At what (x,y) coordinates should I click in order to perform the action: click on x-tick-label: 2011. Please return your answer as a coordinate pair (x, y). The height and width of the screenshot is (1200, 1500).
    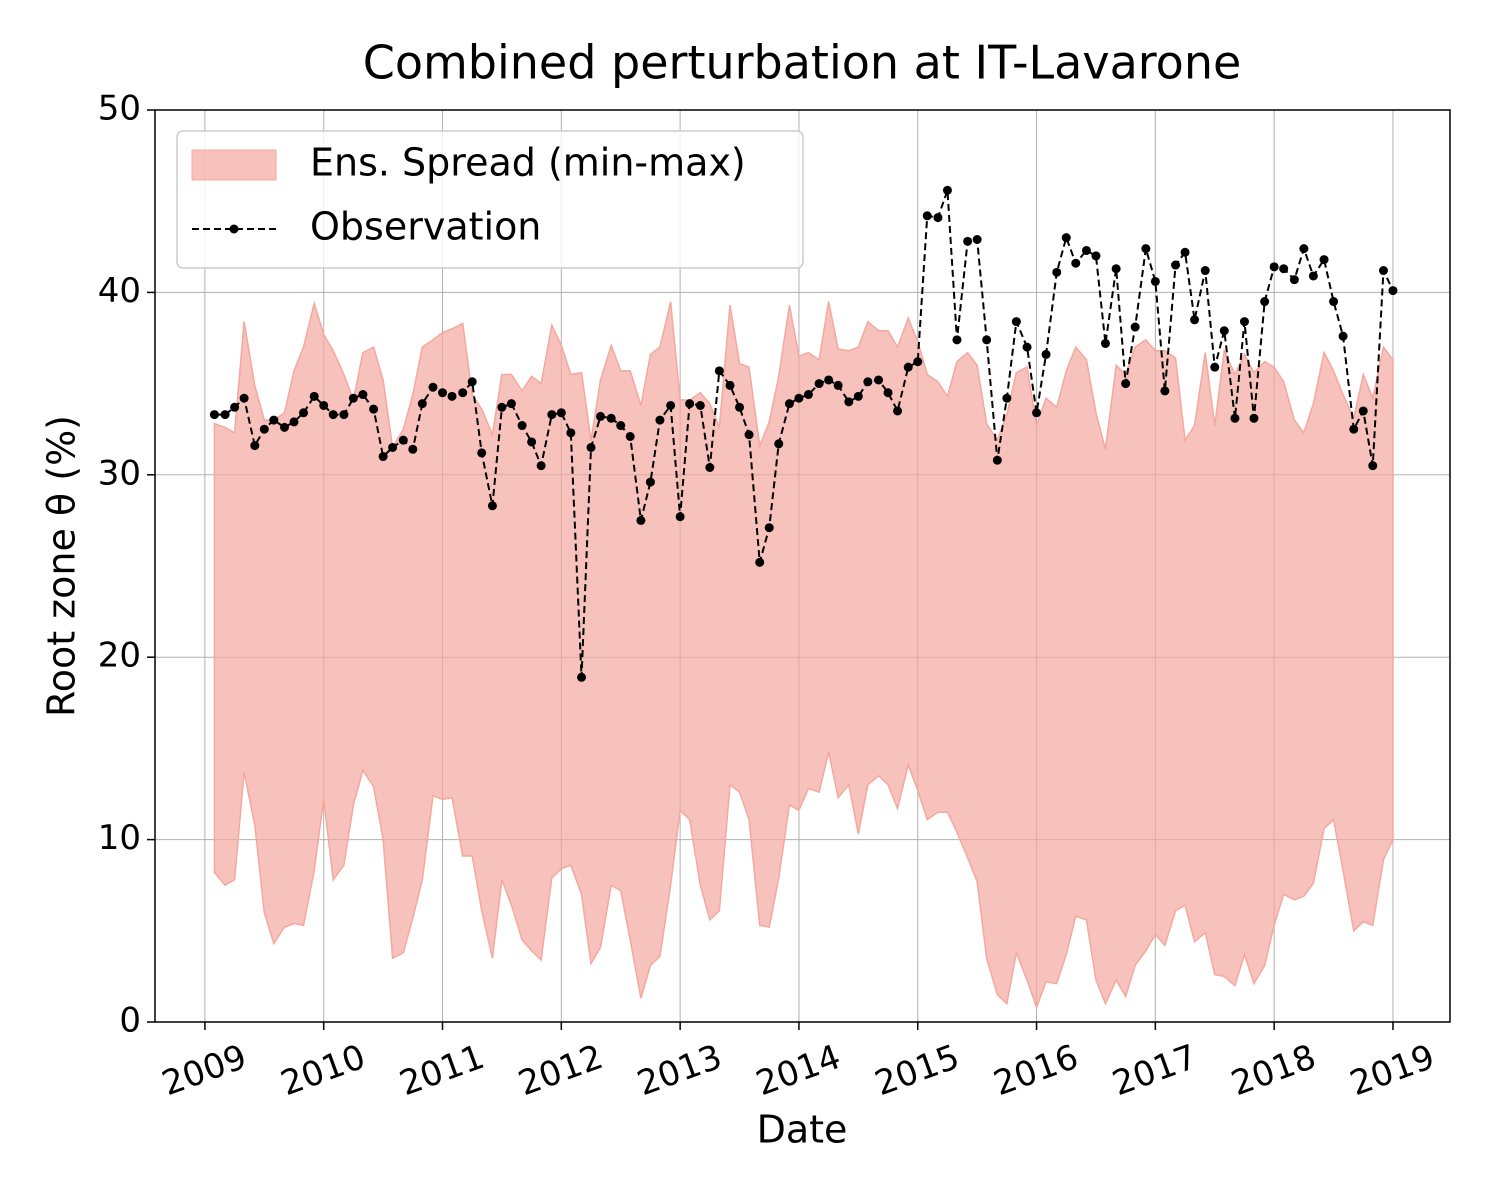
    Looking at the image, I should click on (442, 1070).